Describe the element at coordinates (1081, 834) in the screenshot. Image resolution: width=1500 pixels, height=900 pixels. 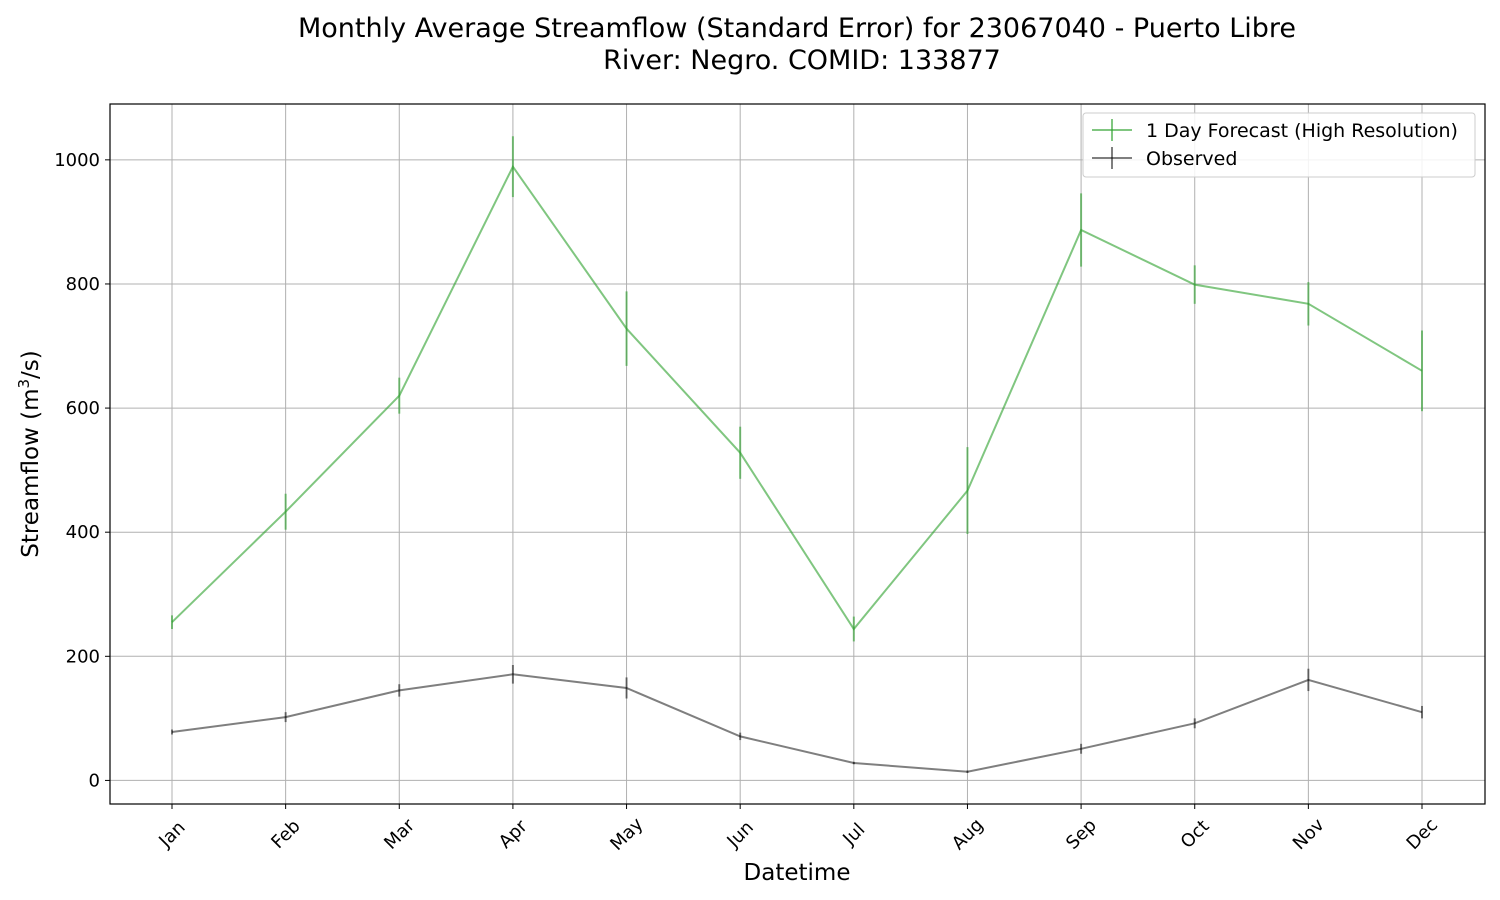
I see `x-tick-label: Sep` at that location.